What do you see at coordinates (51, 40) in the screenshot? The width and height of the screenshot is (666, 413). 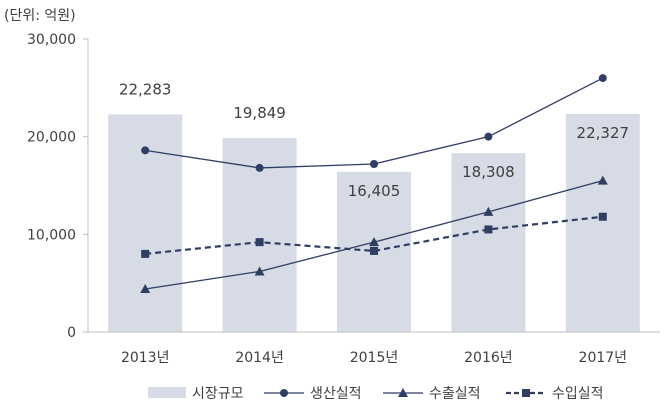 I see `y-tick-label: 30,000` at bounding box center [51, 40].